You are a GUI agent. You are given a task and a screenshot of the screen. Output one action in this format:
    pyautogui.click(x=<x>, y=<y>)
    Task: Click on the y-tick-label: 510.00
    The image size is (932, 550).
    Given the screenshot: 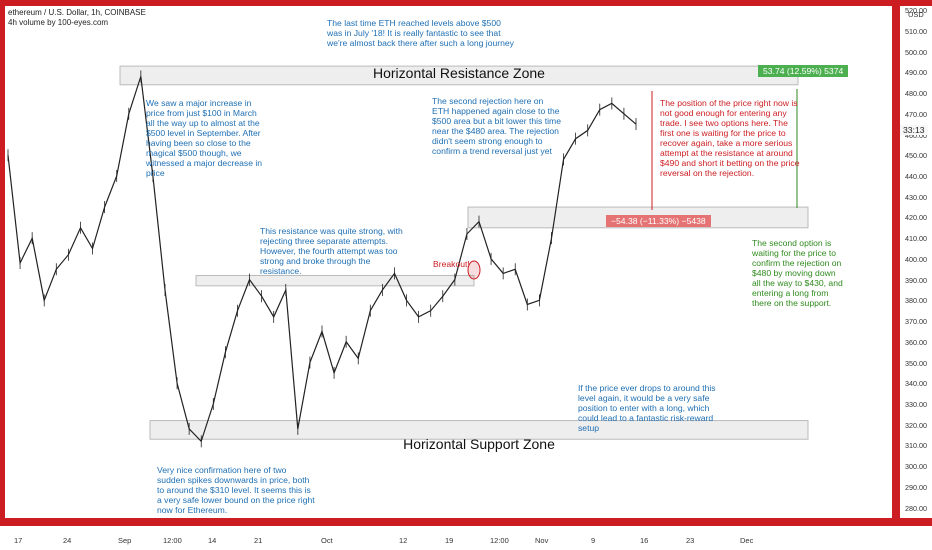 What is the action you would take?
    pyautogui.click(x=916, y=31)
    